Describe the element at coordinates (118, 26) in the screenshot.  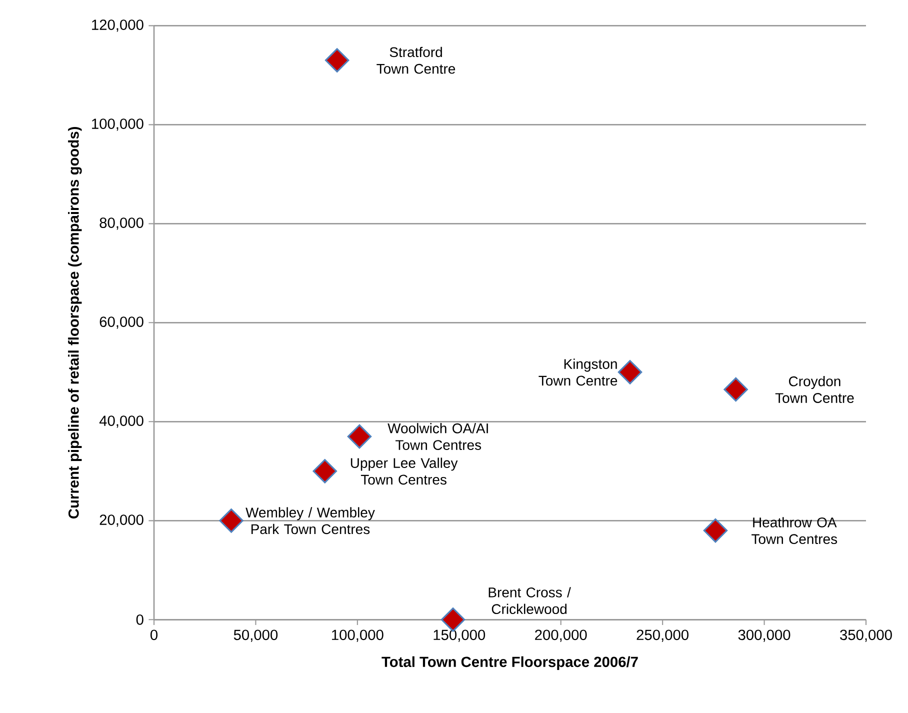
I see `y-tick-label: 120,000` at that location.